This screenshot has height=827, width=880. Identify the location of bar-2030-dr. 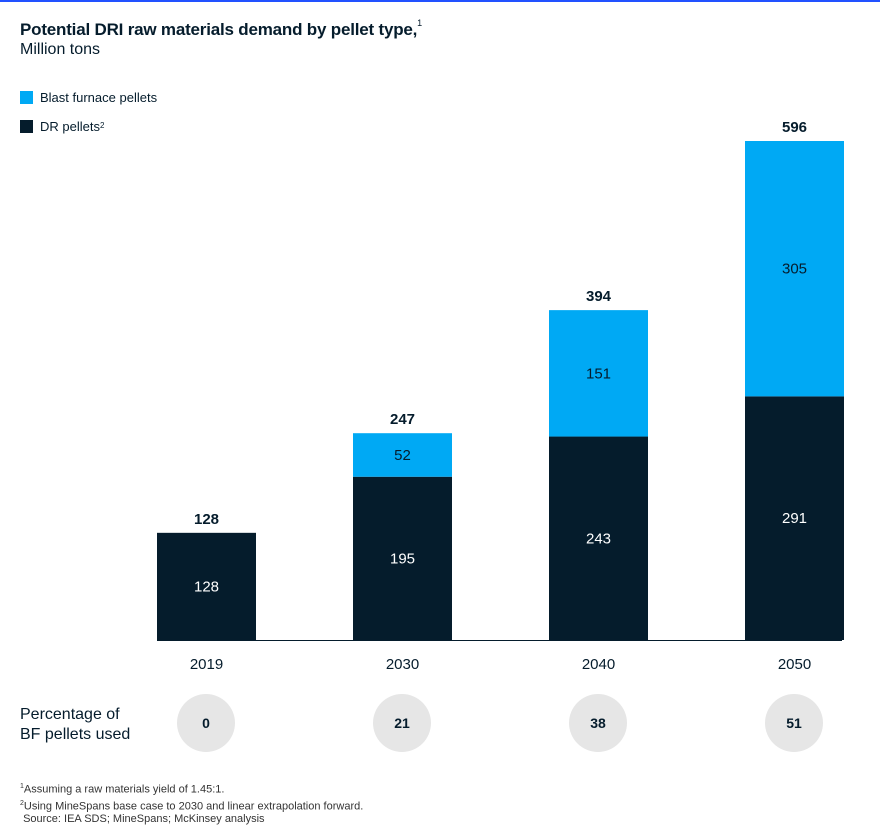
(402, 558).